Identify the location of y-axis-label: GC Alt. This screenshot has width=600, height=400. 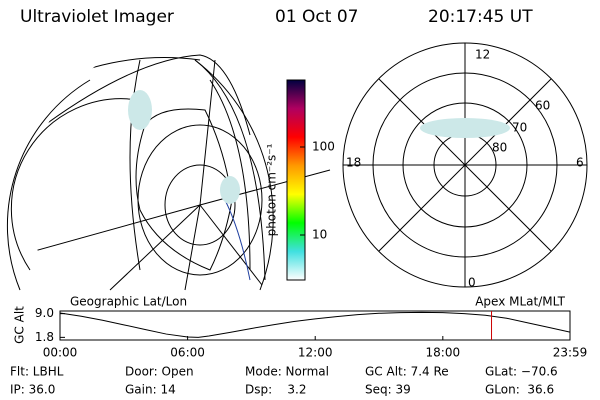
(20, 325).